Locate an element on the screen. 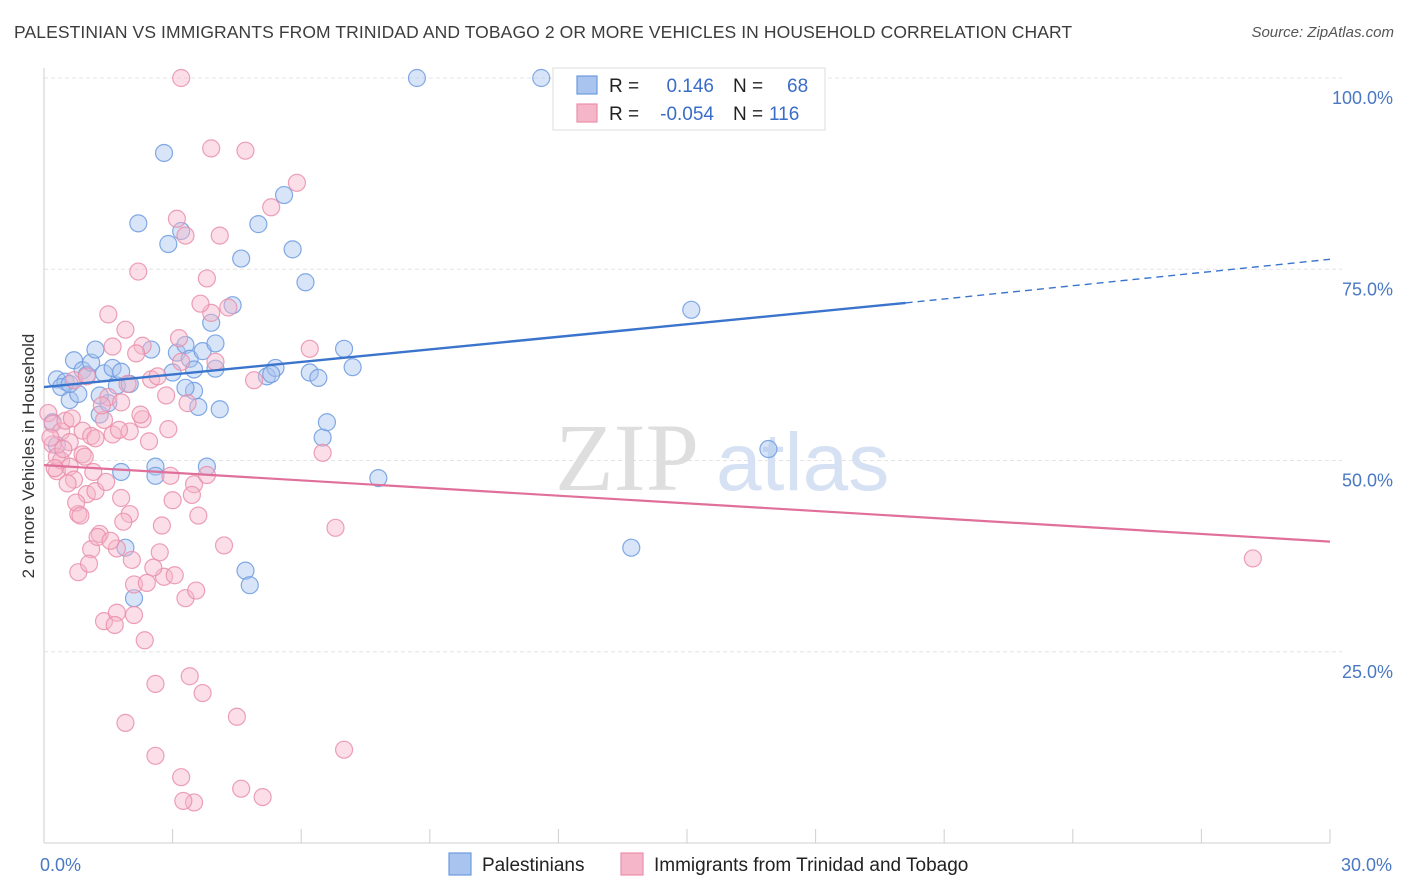 The width and height of the screenshot is (1406, 892). trend-line-trinidad is located at coordinates (687, 503).